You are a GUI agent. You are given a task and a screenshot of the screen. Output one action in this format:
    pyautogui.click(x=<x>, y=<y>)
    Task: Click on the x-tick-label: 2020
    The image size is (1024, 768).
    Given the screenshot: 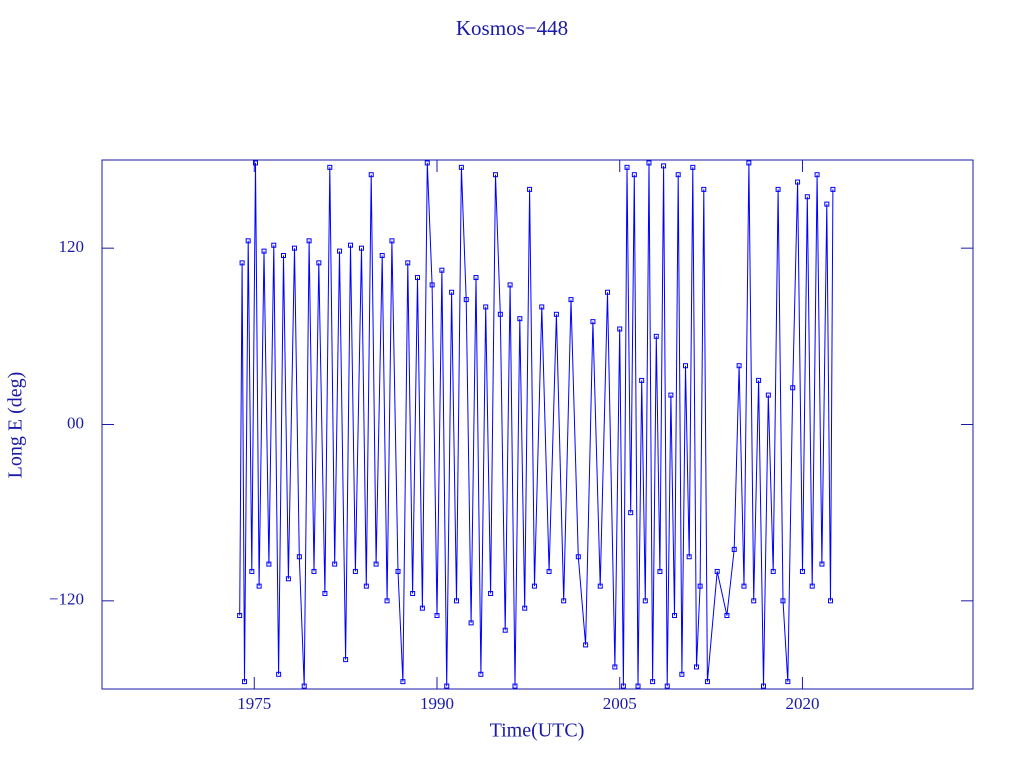 What is the action you would take?
    pyautogui.click(x=802, y=703)
    